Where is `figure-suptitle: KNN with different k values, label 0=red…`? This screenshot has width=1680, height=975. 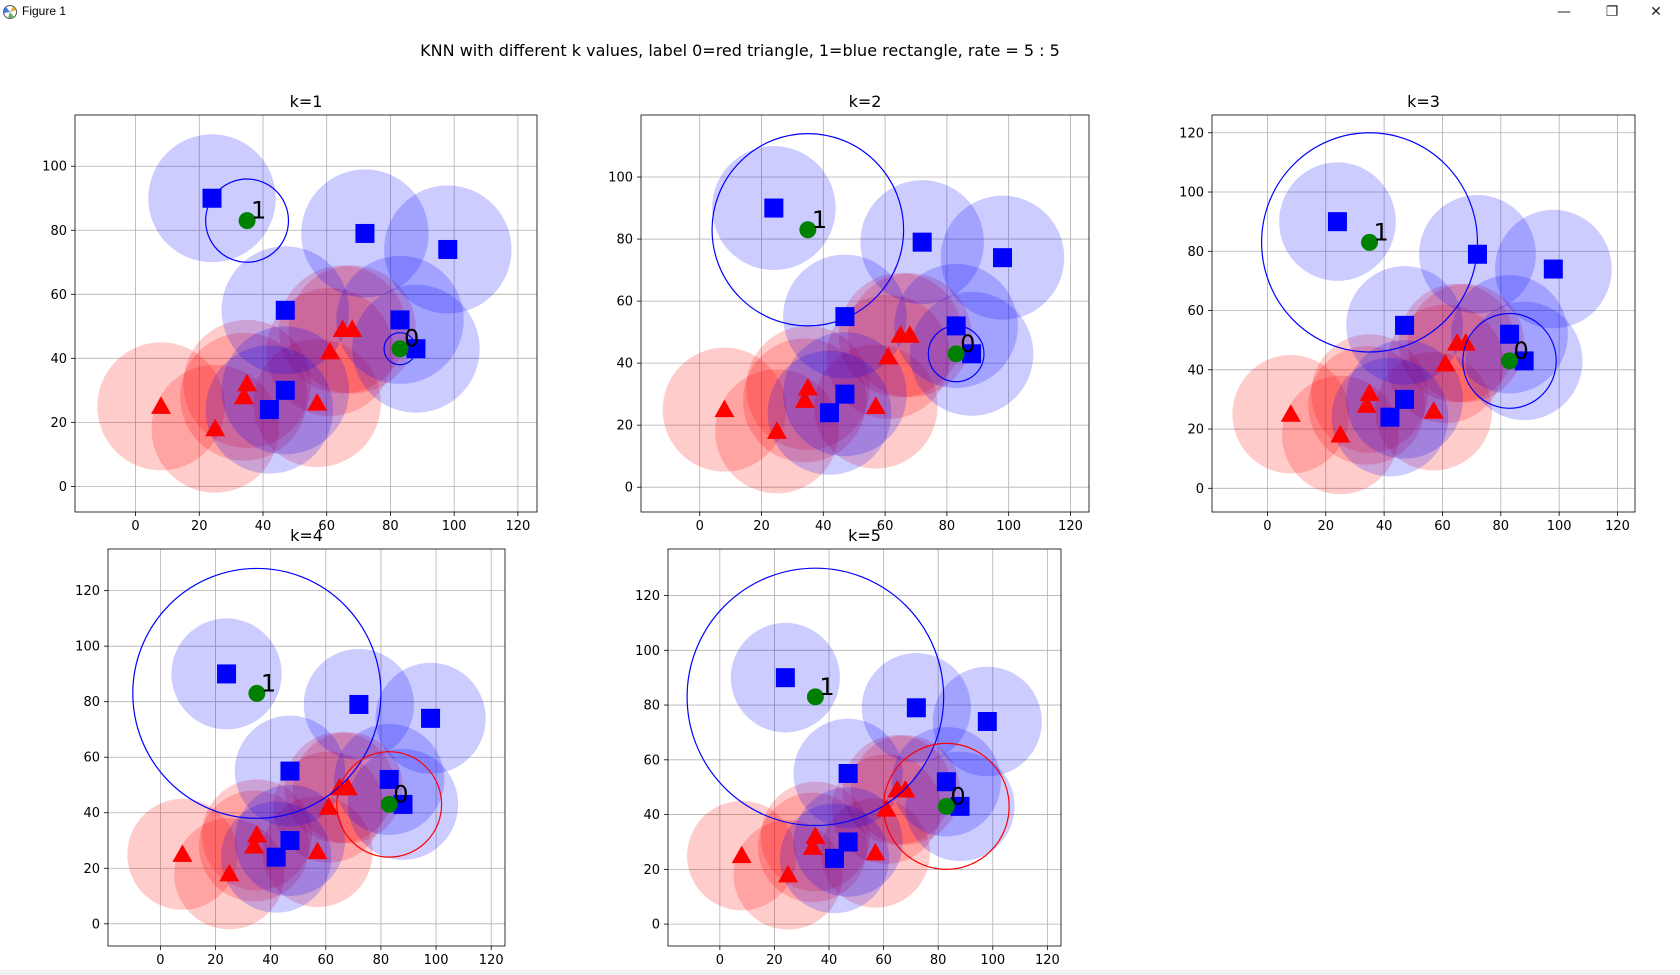
figure-suptitle: KNN with different k values, label 0=red… is located at coordinates (740, 50).